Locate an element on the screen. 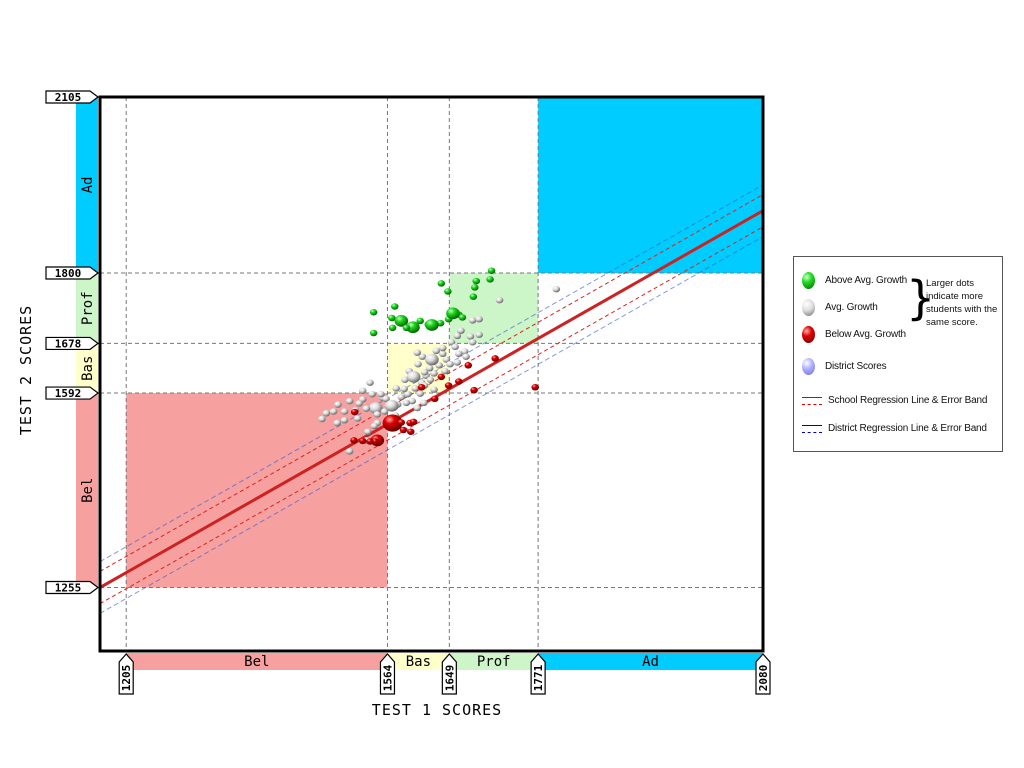 Image resolution: width=1024 pixels, height=768 pixels. y-band-bel is located at coordinates (87, 490).